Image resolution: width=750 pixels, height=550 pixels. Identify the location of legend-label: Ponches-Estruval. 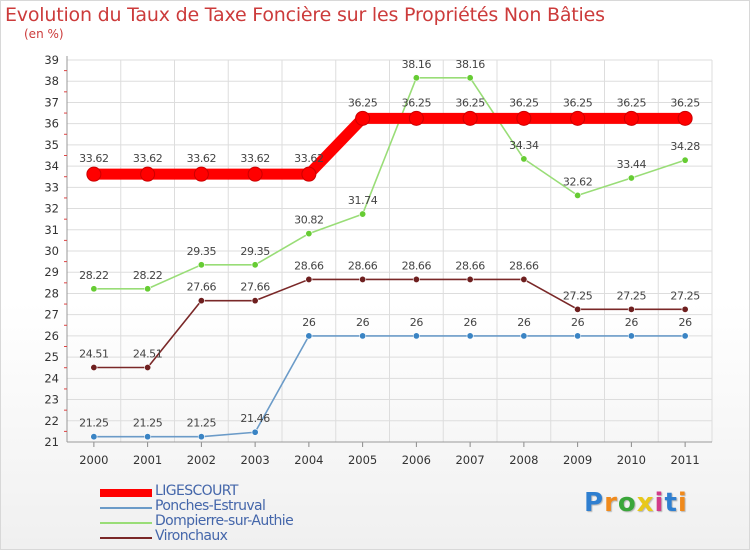
(210, 506).